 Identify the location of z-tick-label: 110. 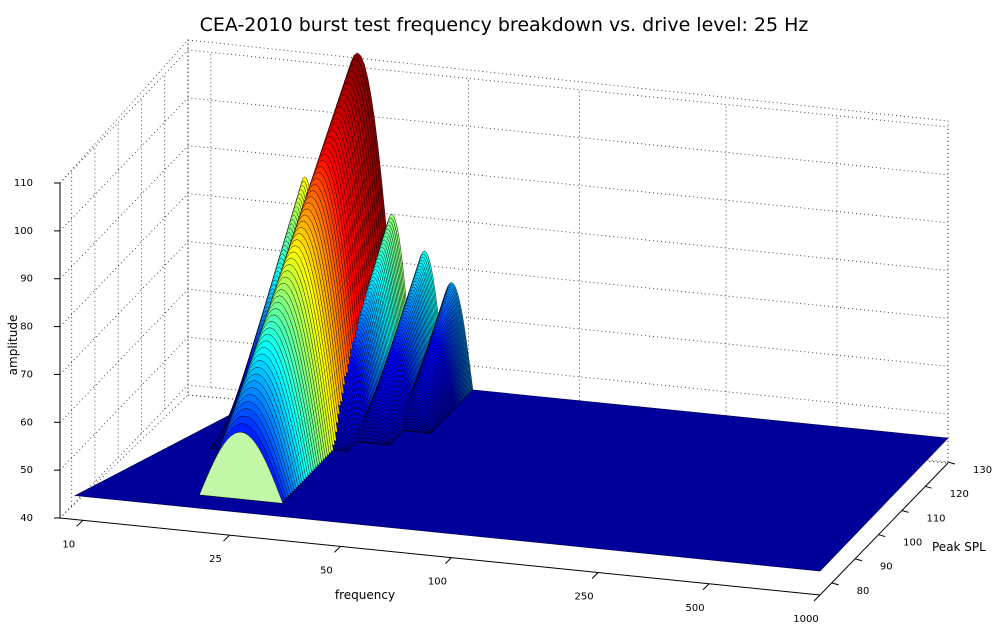
(23, 183).